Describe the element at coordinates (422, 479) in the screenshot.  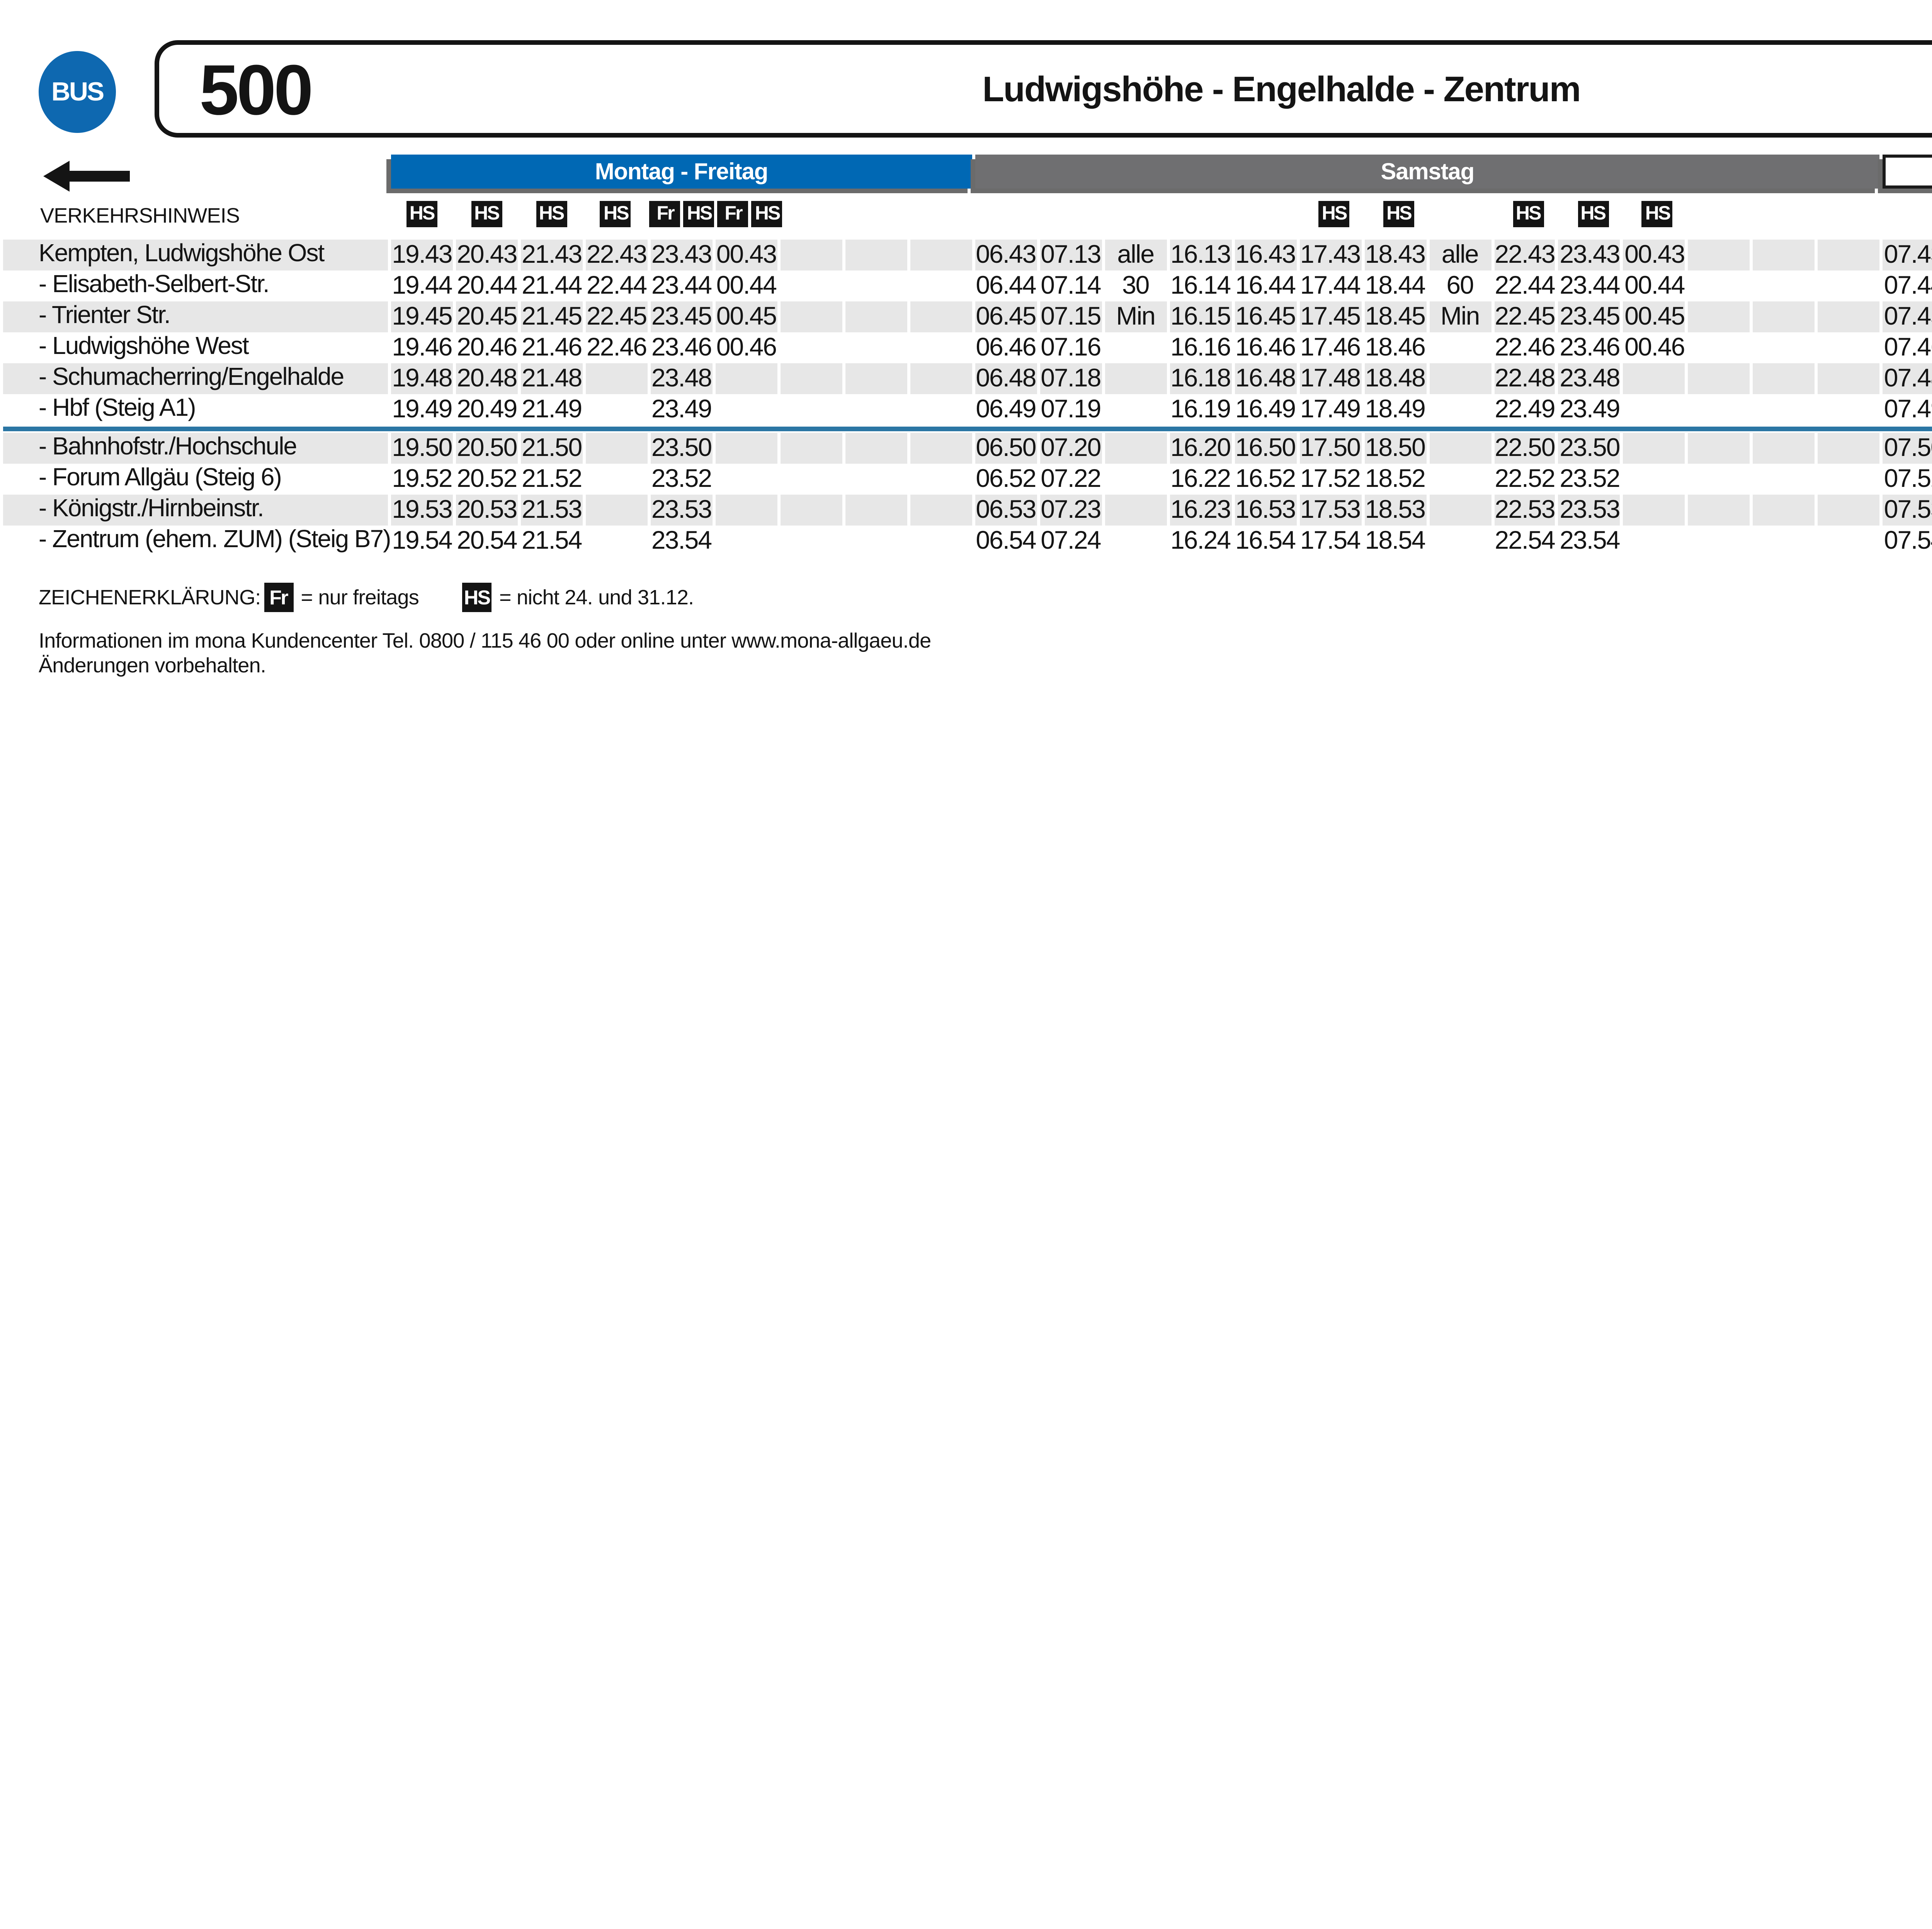
I see `time-cell: 19.52` at that location.